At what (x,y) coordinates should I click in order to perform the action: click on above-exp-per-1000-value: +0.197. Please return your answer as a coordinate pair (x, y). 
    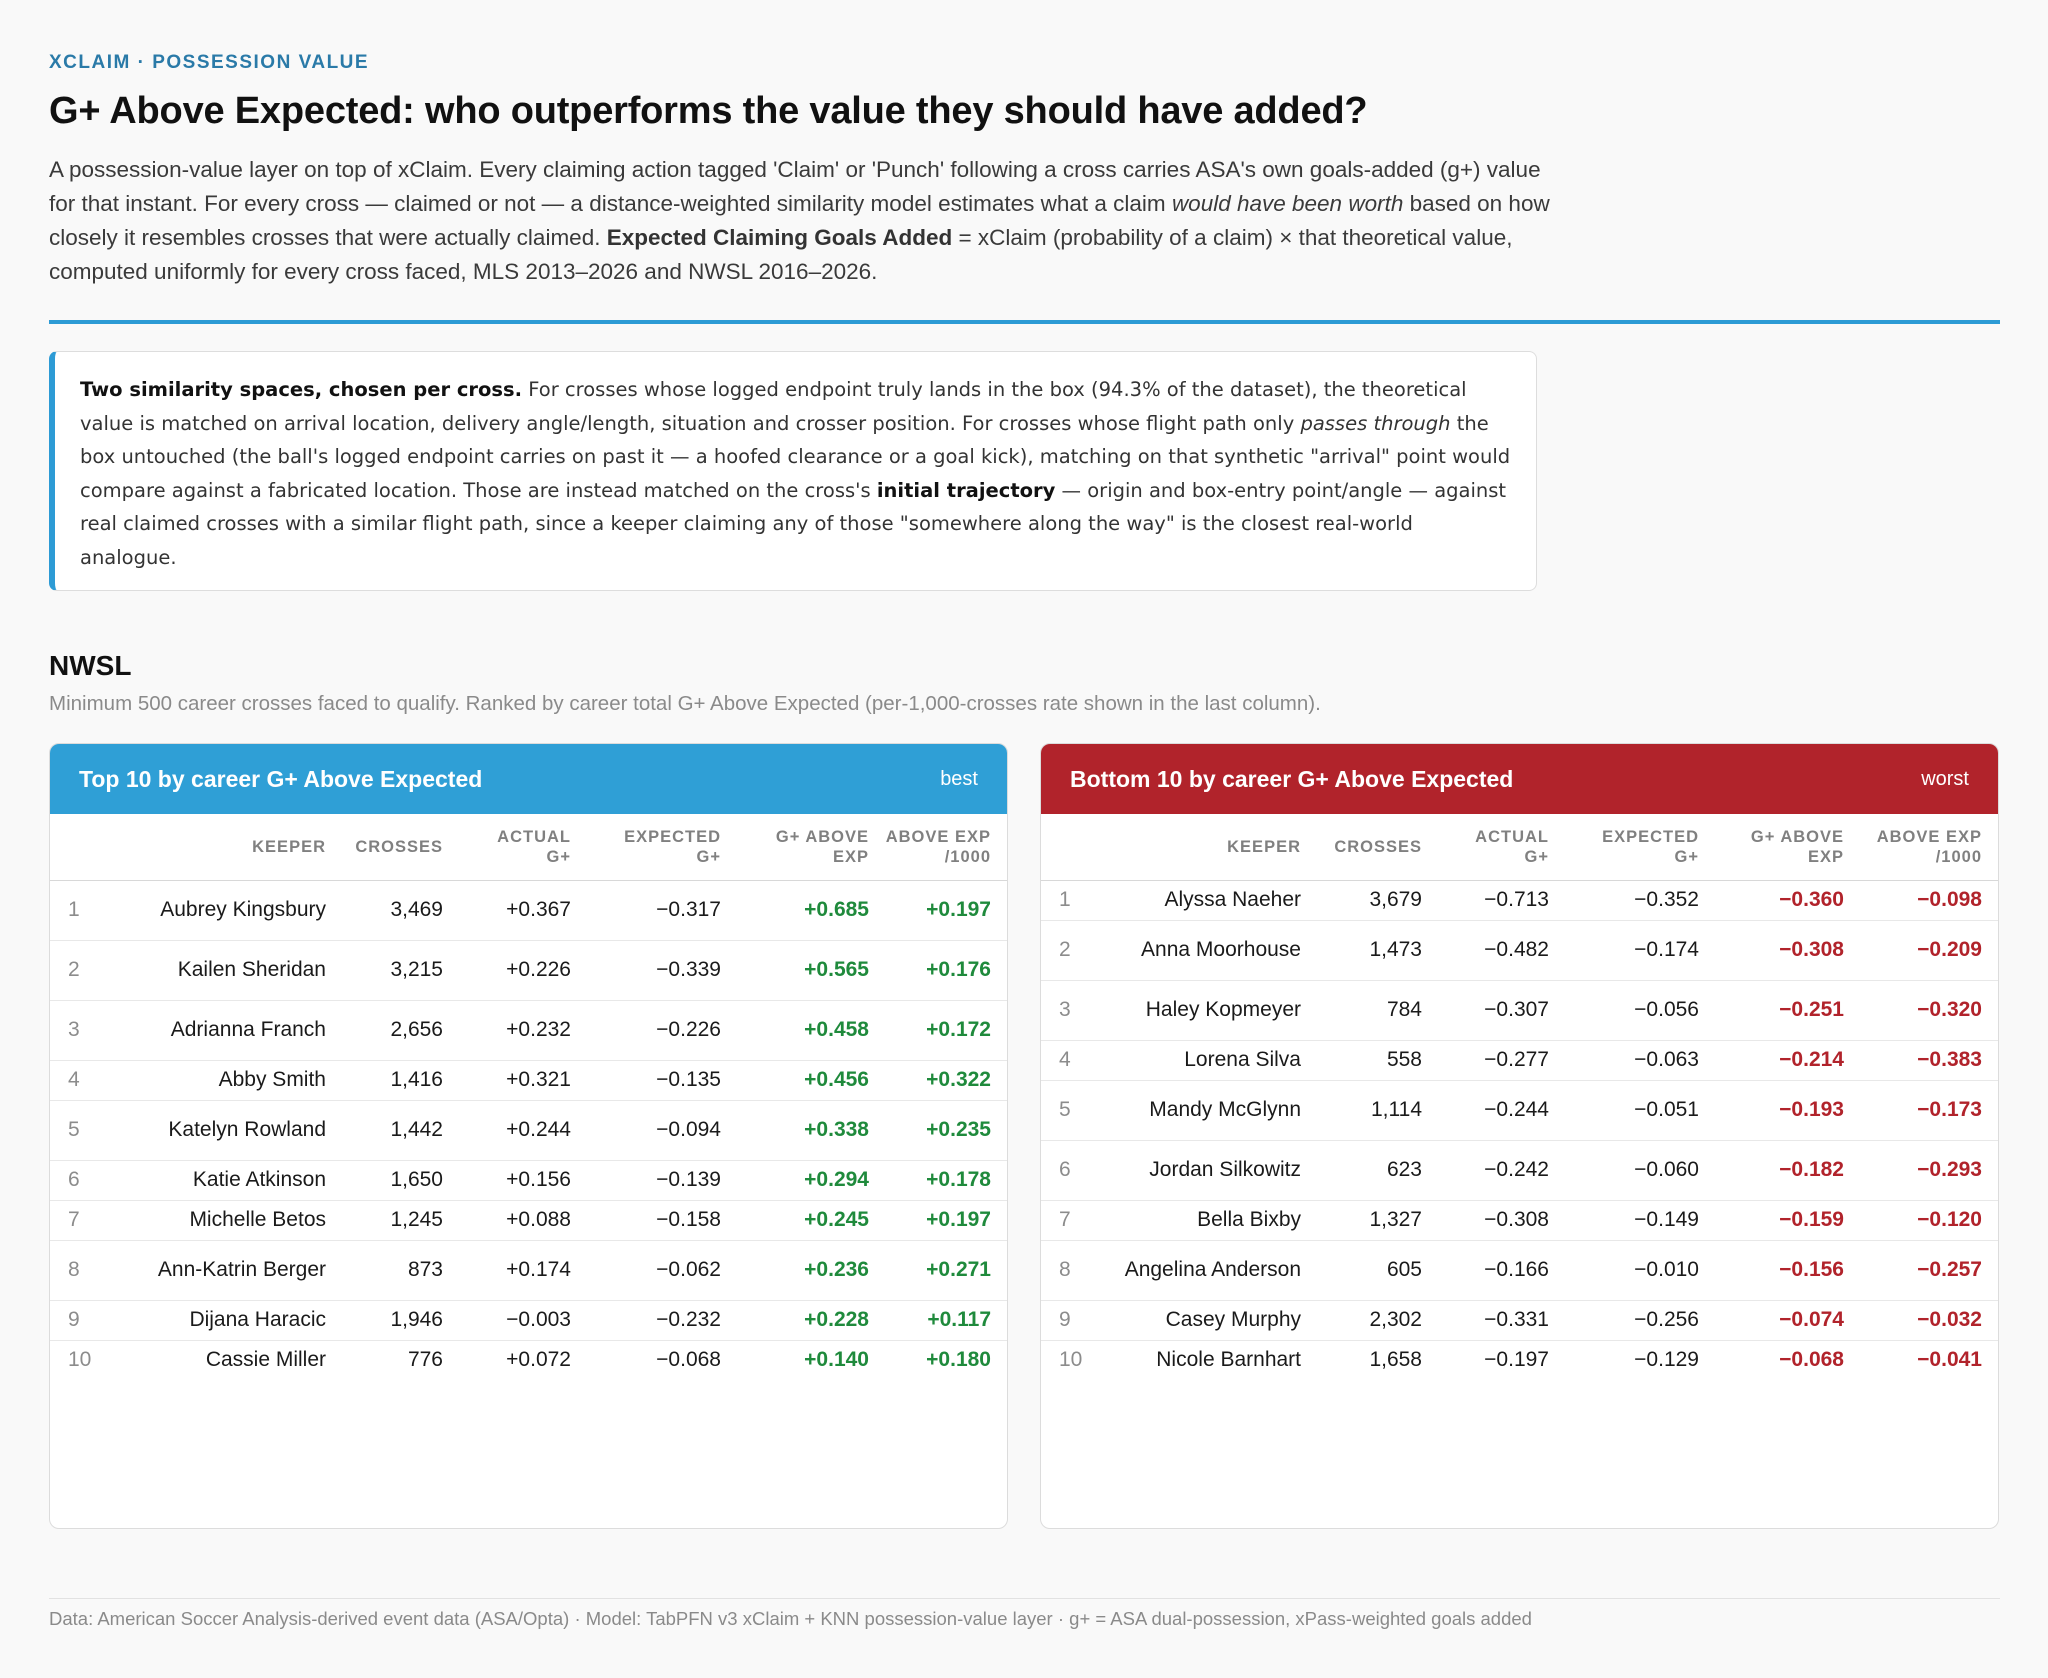
    Looking at the image, I should click on (938, 910).